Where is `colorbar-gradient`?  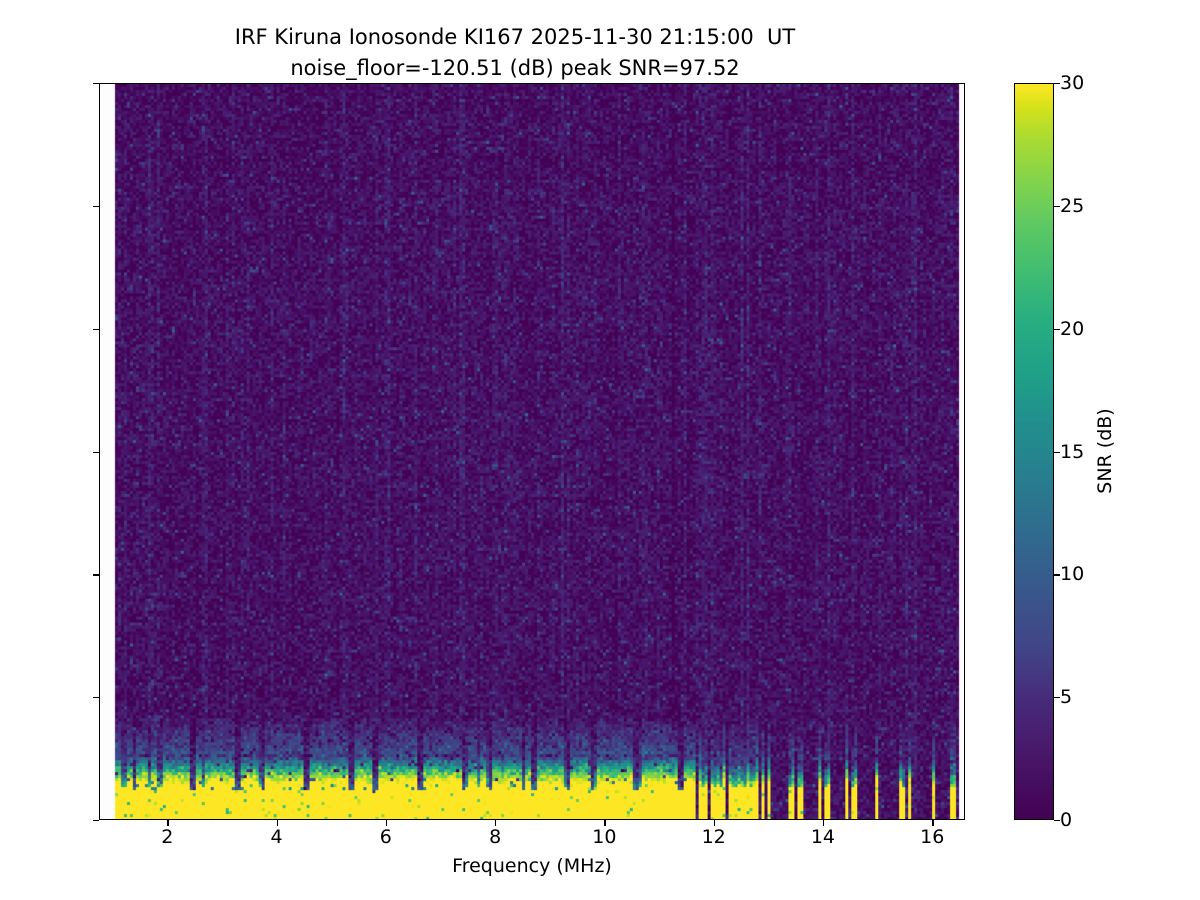
colorbar-gradient is located at coordinates (1034, 451).